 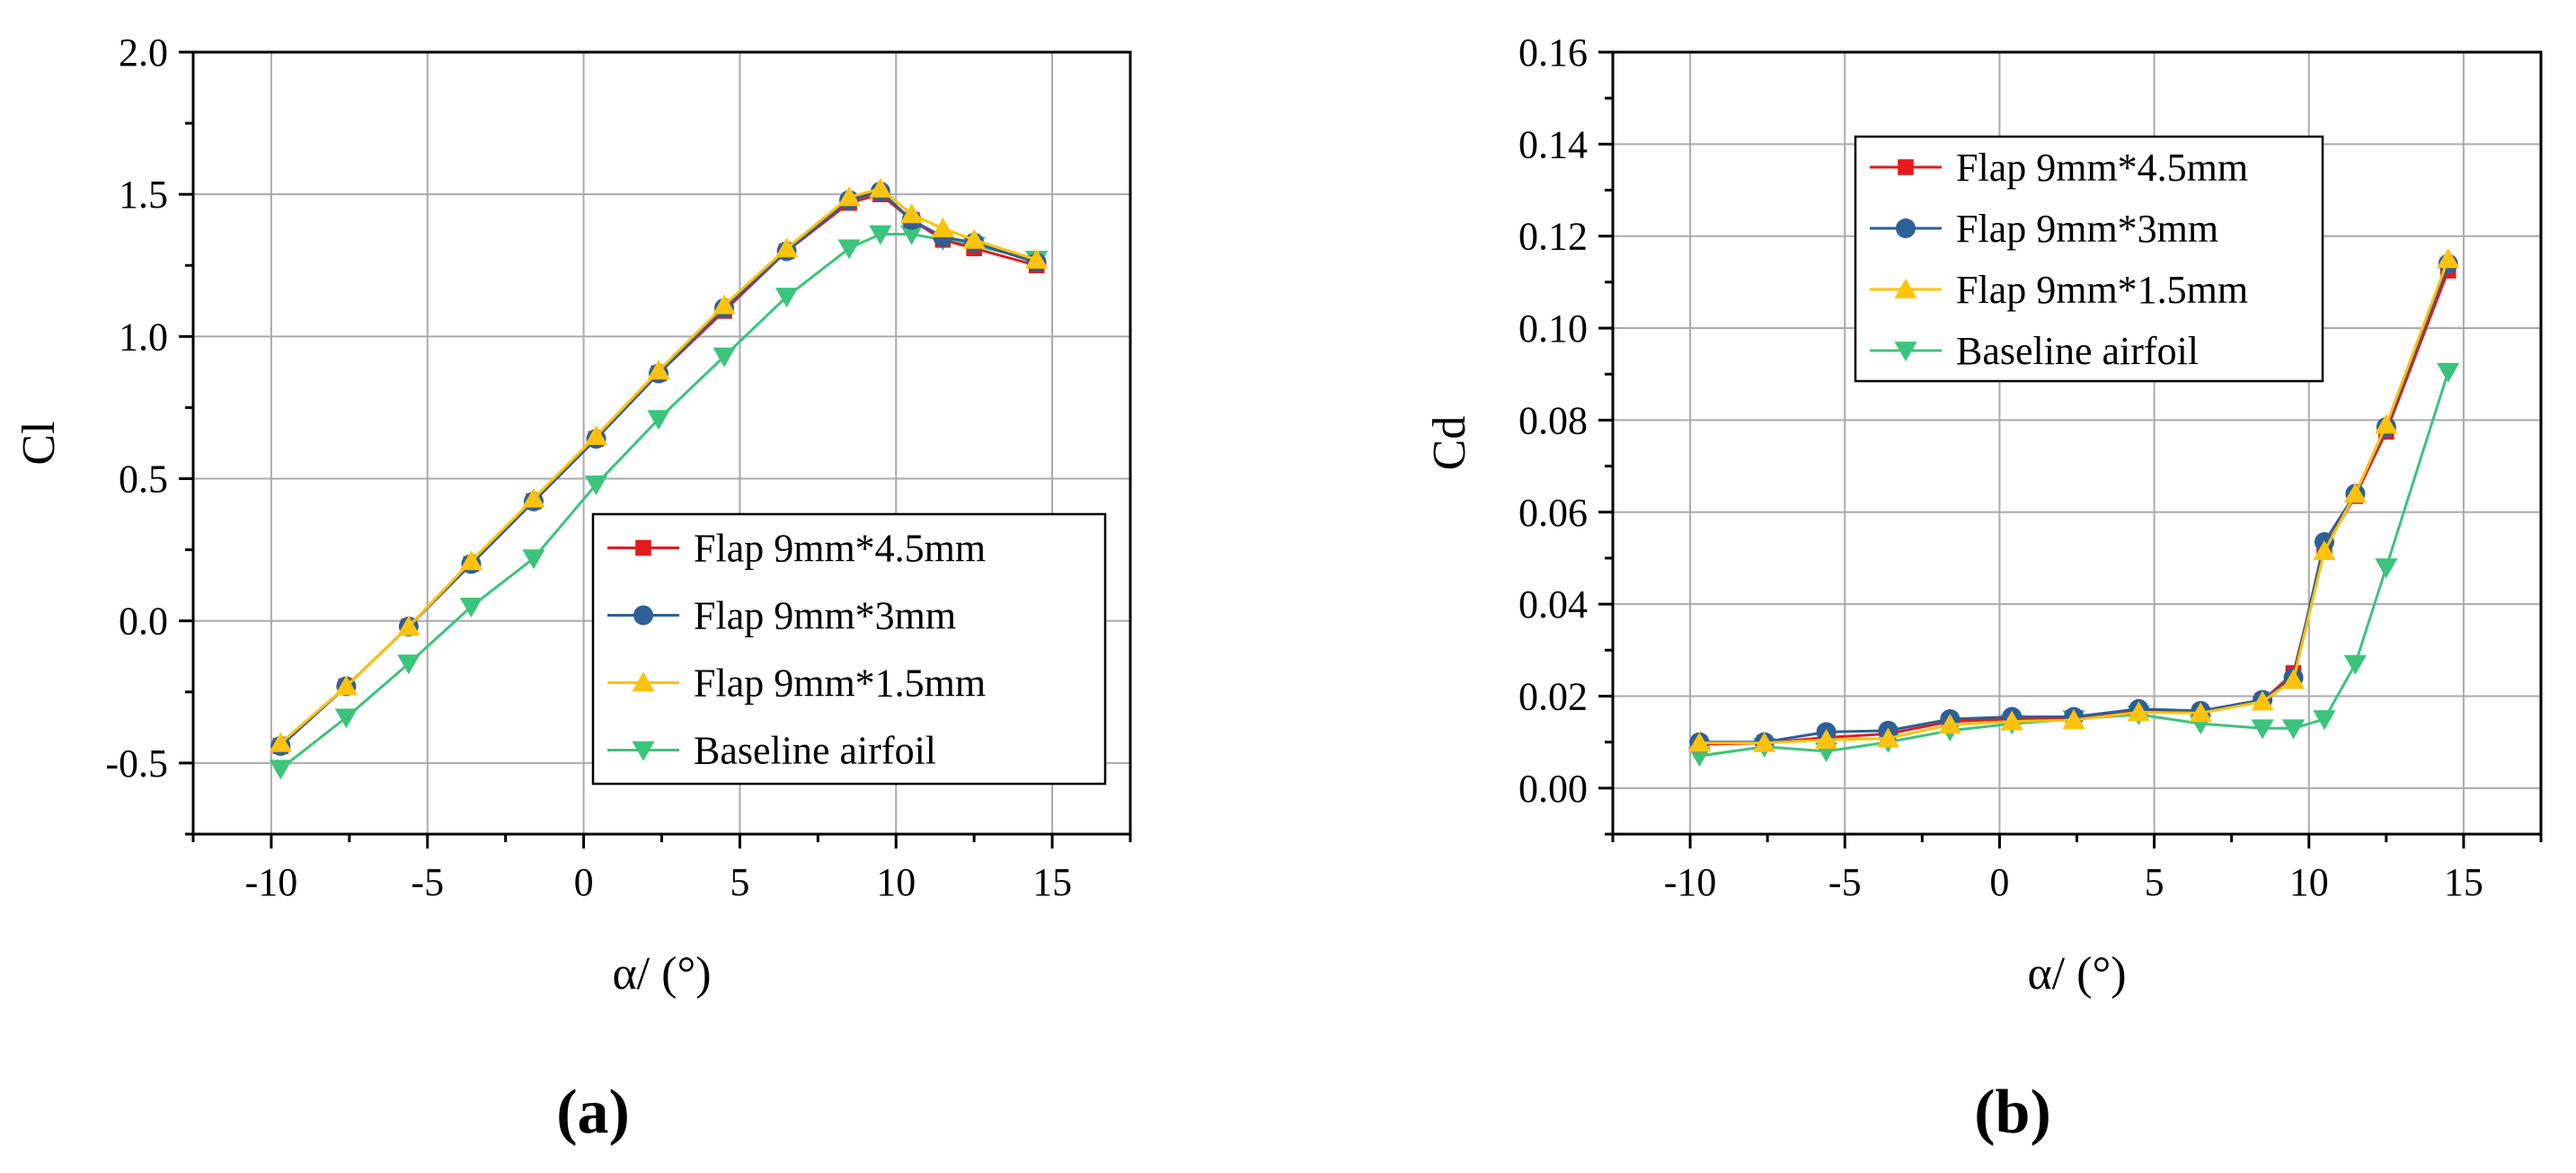 I want to click on y-tick-label: 0.02, so click(x=1553, y=696).